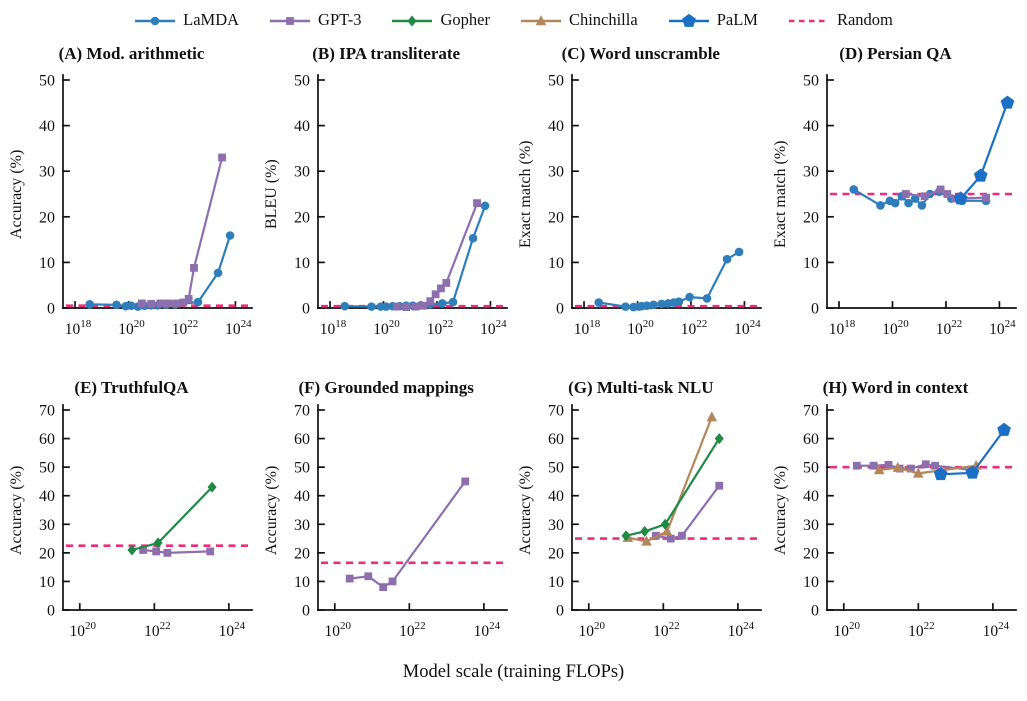 The height and width of the screenshot is (701, 1027). I want to click on y-tick-label: 50, so click(302, 468).